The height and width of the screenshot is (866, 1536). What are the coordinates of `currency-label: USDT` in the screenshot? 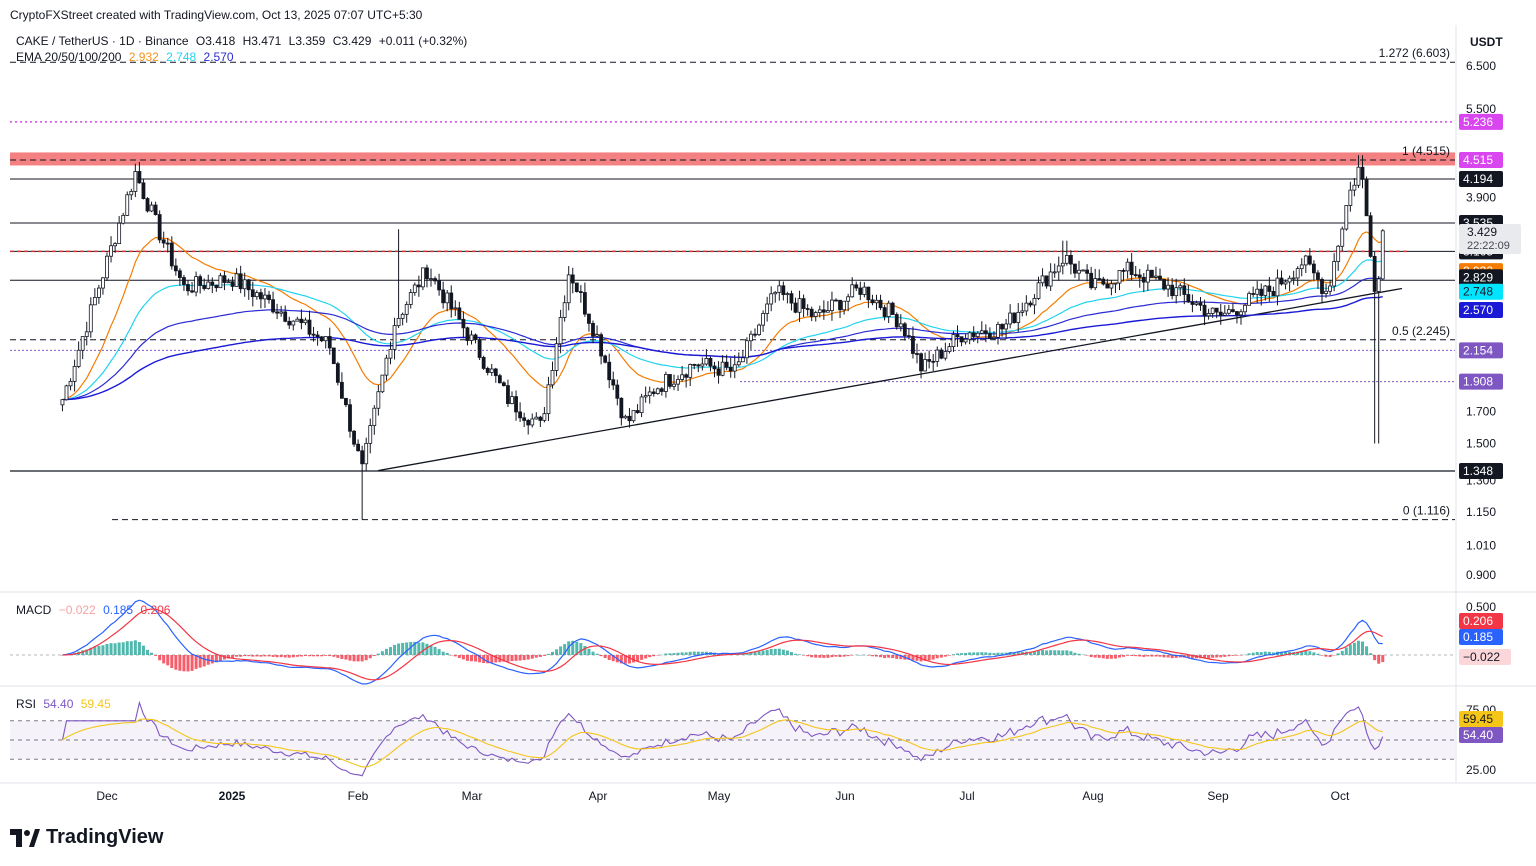 It's located at (1486, 42).